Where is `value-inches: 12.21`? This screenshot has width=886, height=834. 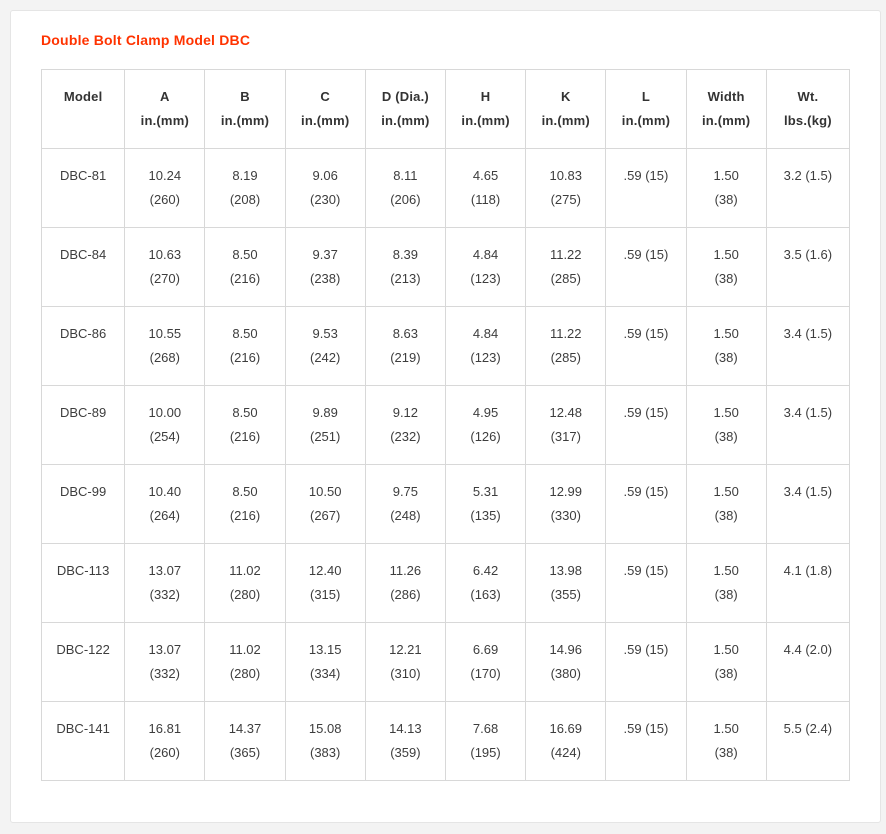 value-inches: 12.21 is located at coordinates (405, 649).